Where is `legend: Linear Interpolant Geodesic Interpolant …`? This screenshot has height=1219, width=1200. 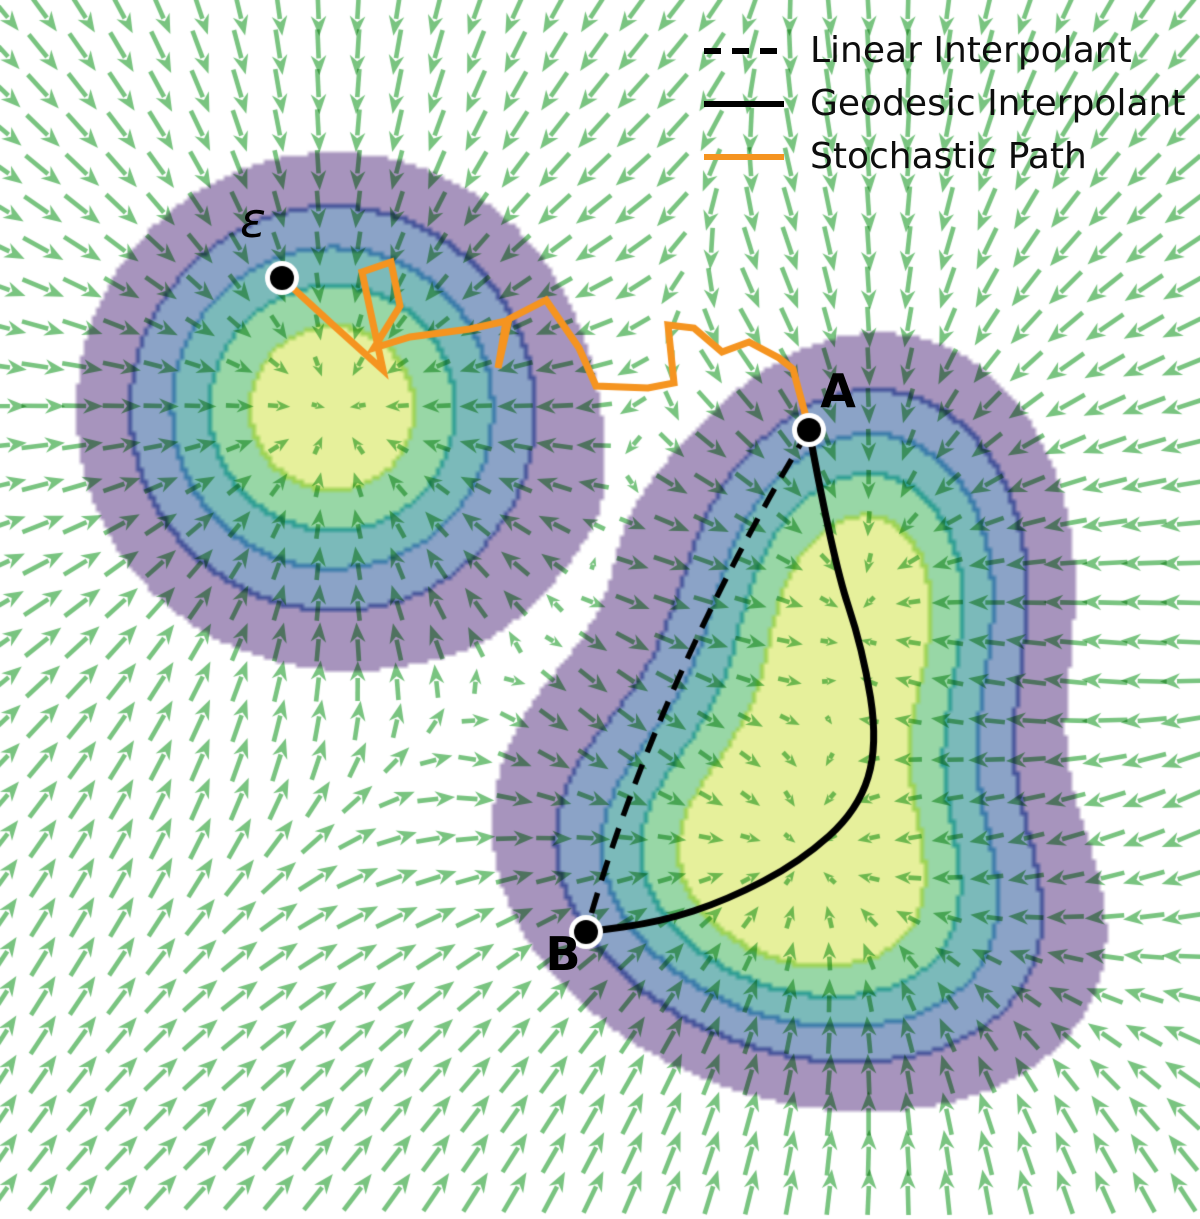
legend: Linear Interpolant Geodesic Interpolant … is located at coordinates (941, 103).